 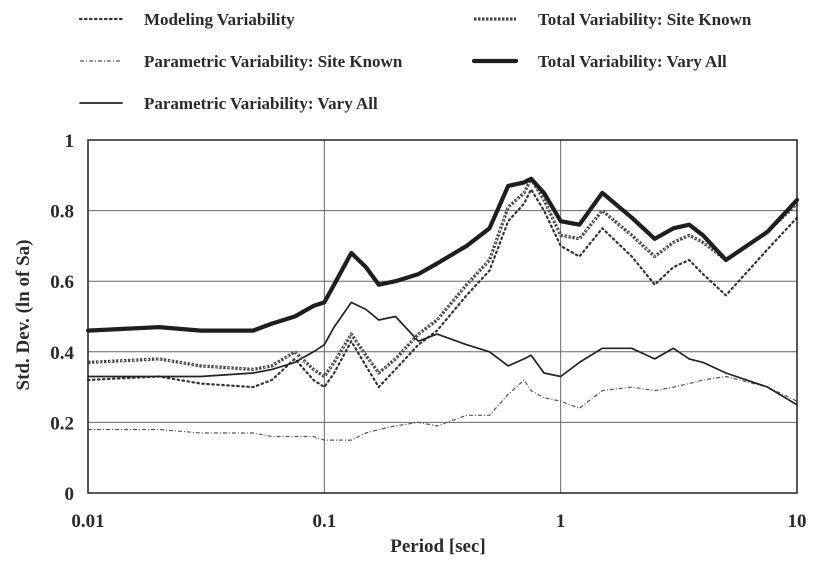 I want to click on y-tick-label: 0, so click(x=70, y=494).